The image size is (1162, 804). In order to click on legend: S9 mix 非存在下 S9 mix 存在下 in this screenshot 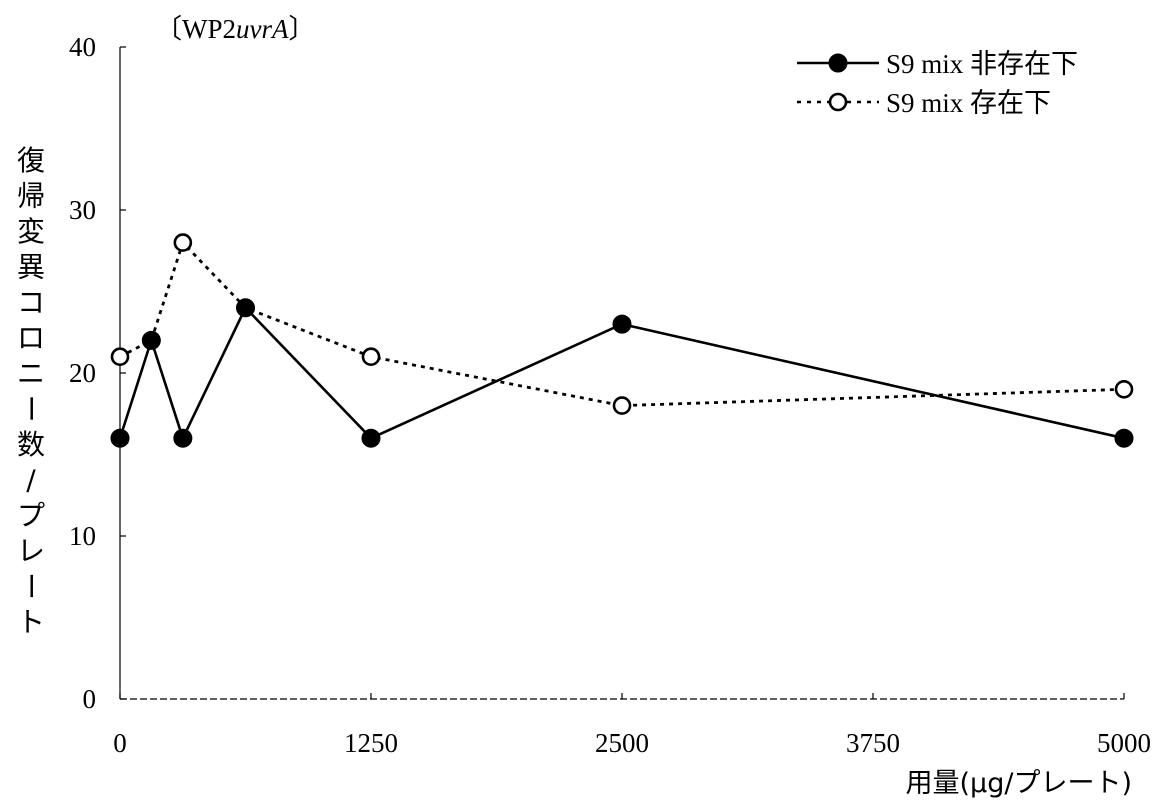, I will do `click(937, 83)`.